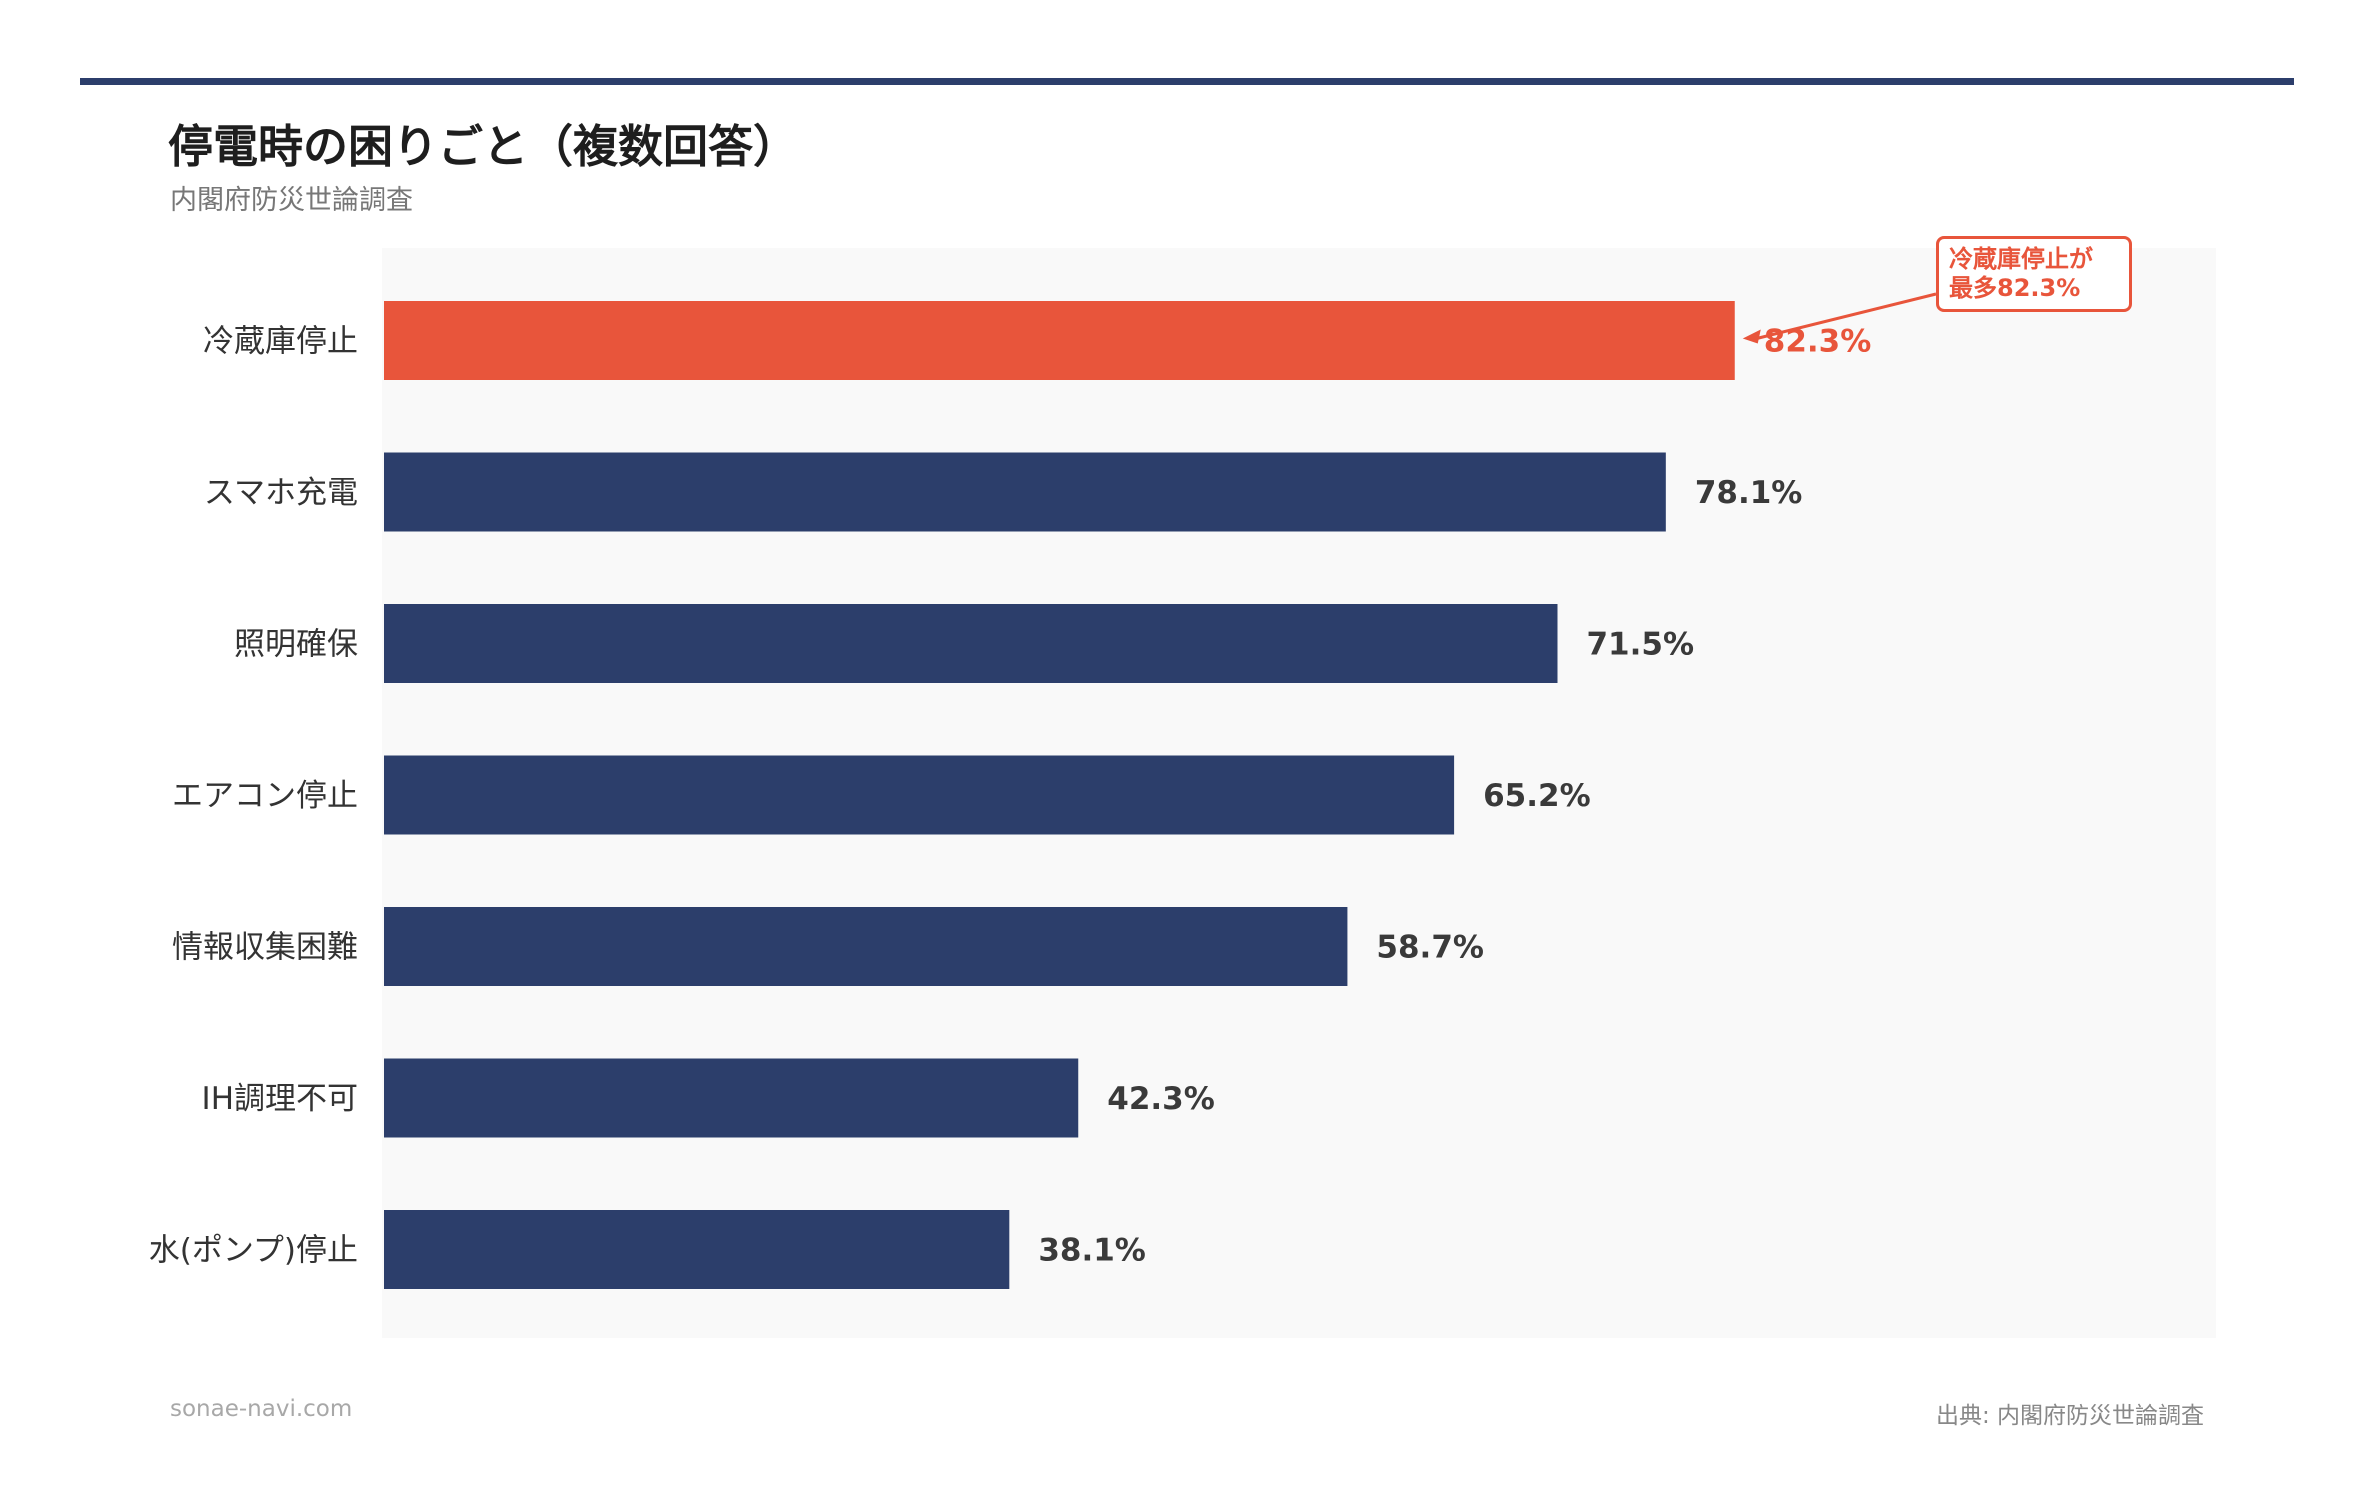 The height and width of the screenshot is (1494, 2360). What do you see at coordinates (280, 342) in the screenshot?
I see `category-label-0: 冷蔵庫停止` at bounding box center [280, 342].